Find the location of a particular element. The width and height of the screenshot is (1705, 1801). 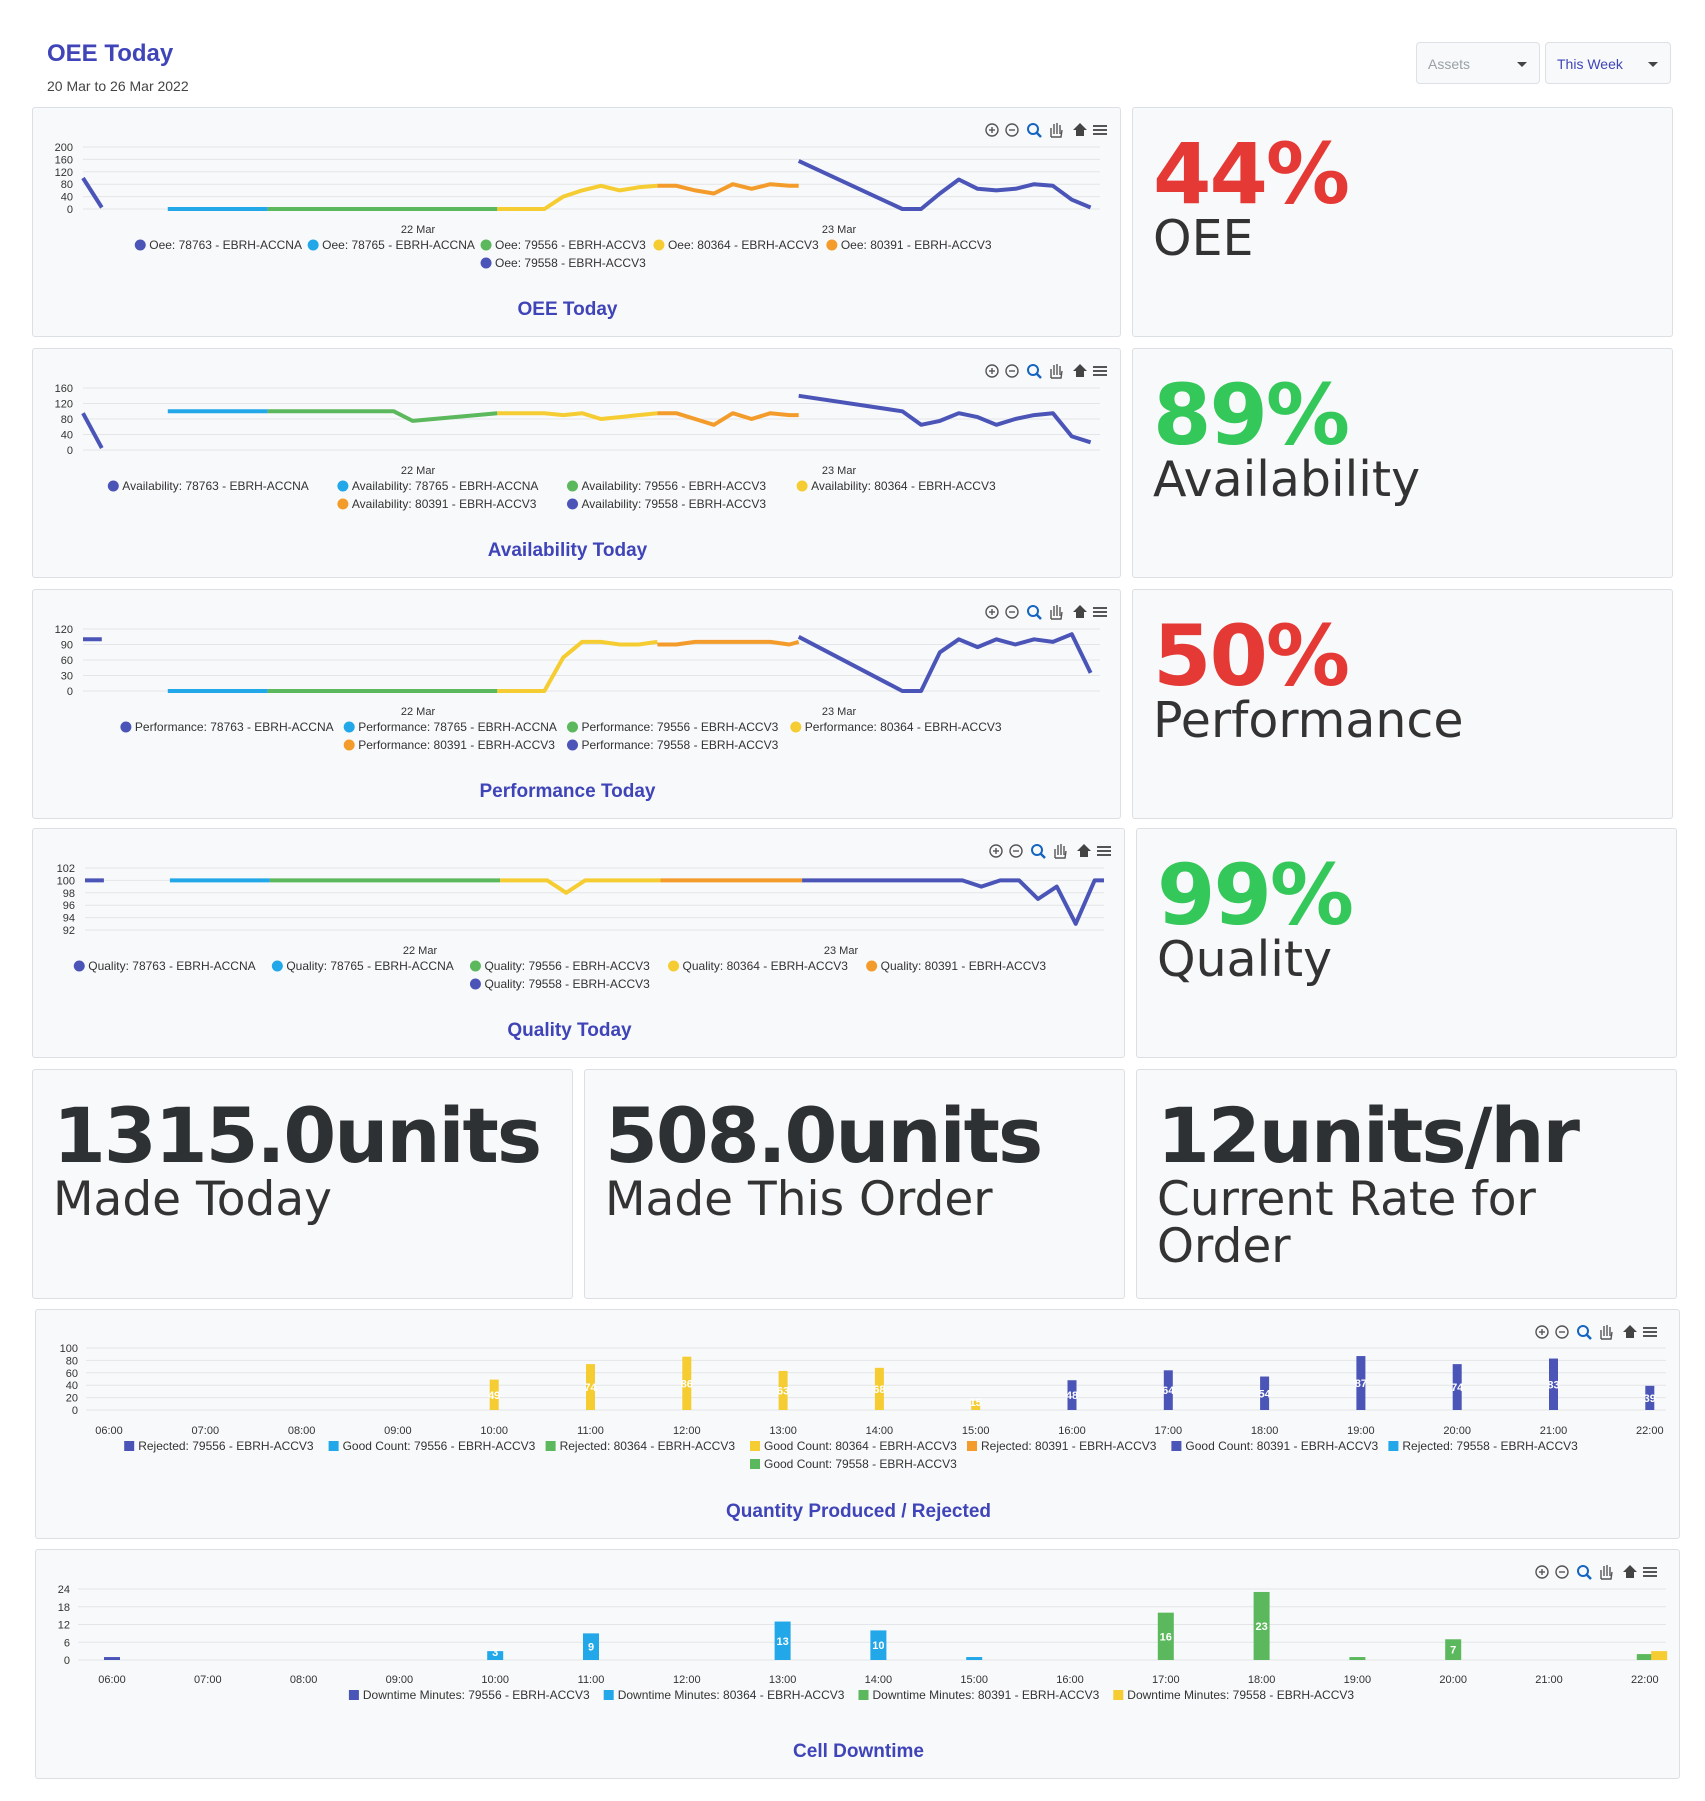

period-dropdown-label: This Week is located at coordinates (1590, 64).